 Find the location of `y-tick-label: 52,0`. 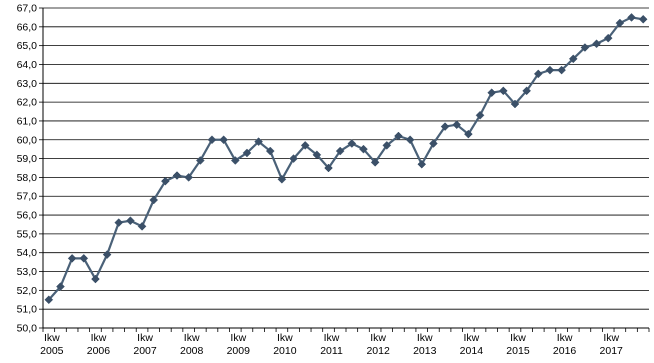

y-tick-label: 52,0 is located at coordinates (27, 291).